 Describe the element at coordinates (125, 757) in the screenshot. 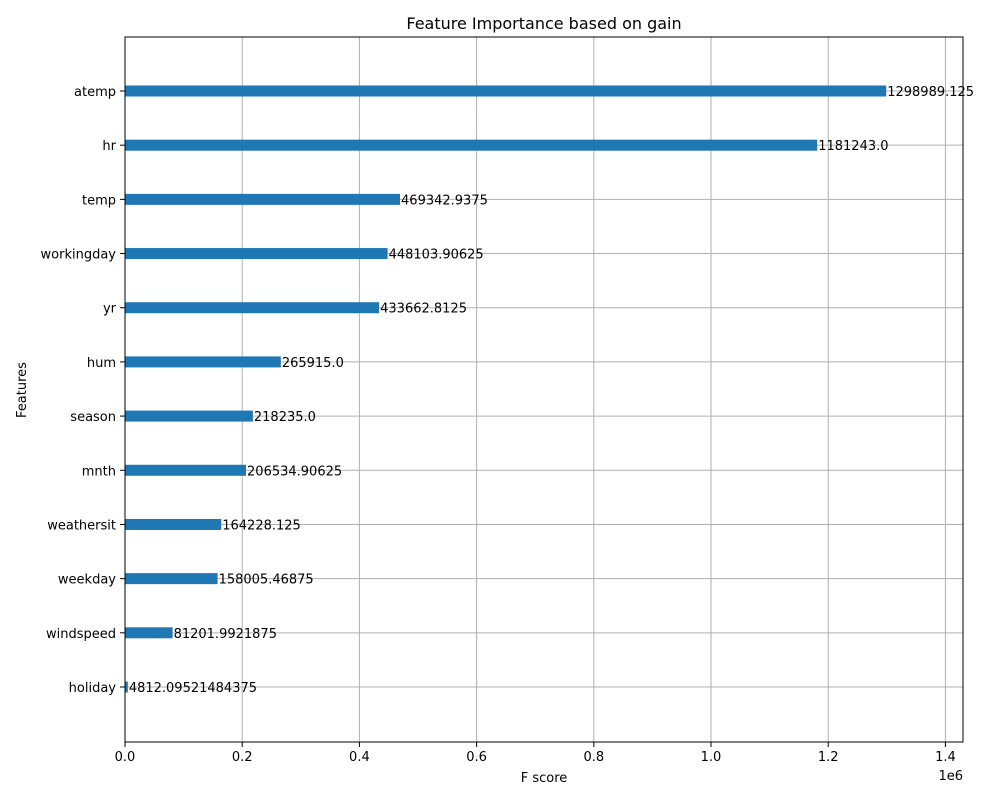

I see `x-tick-label: 0.0` at that location.